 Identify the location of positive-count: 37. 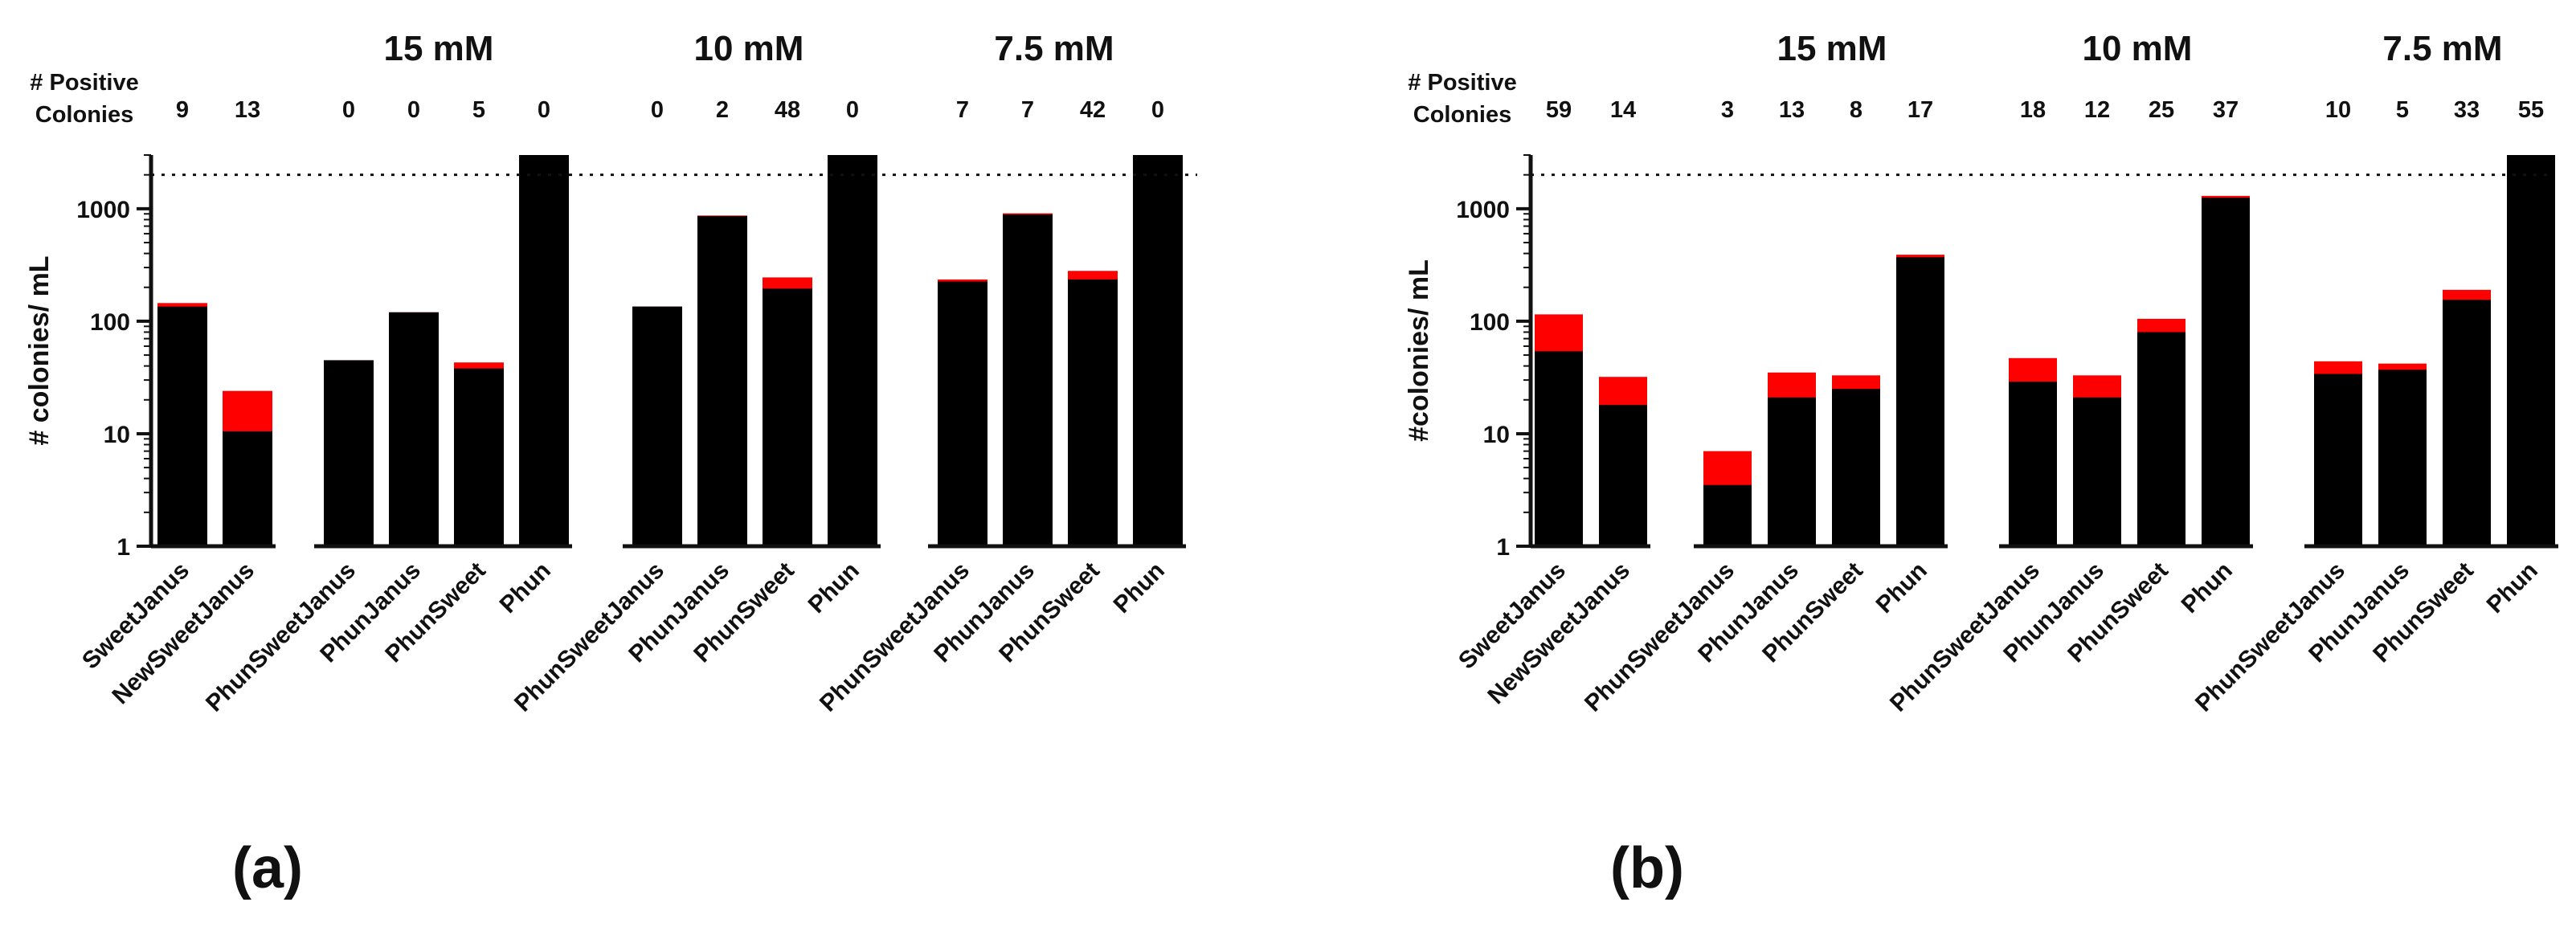
(2226, 110).